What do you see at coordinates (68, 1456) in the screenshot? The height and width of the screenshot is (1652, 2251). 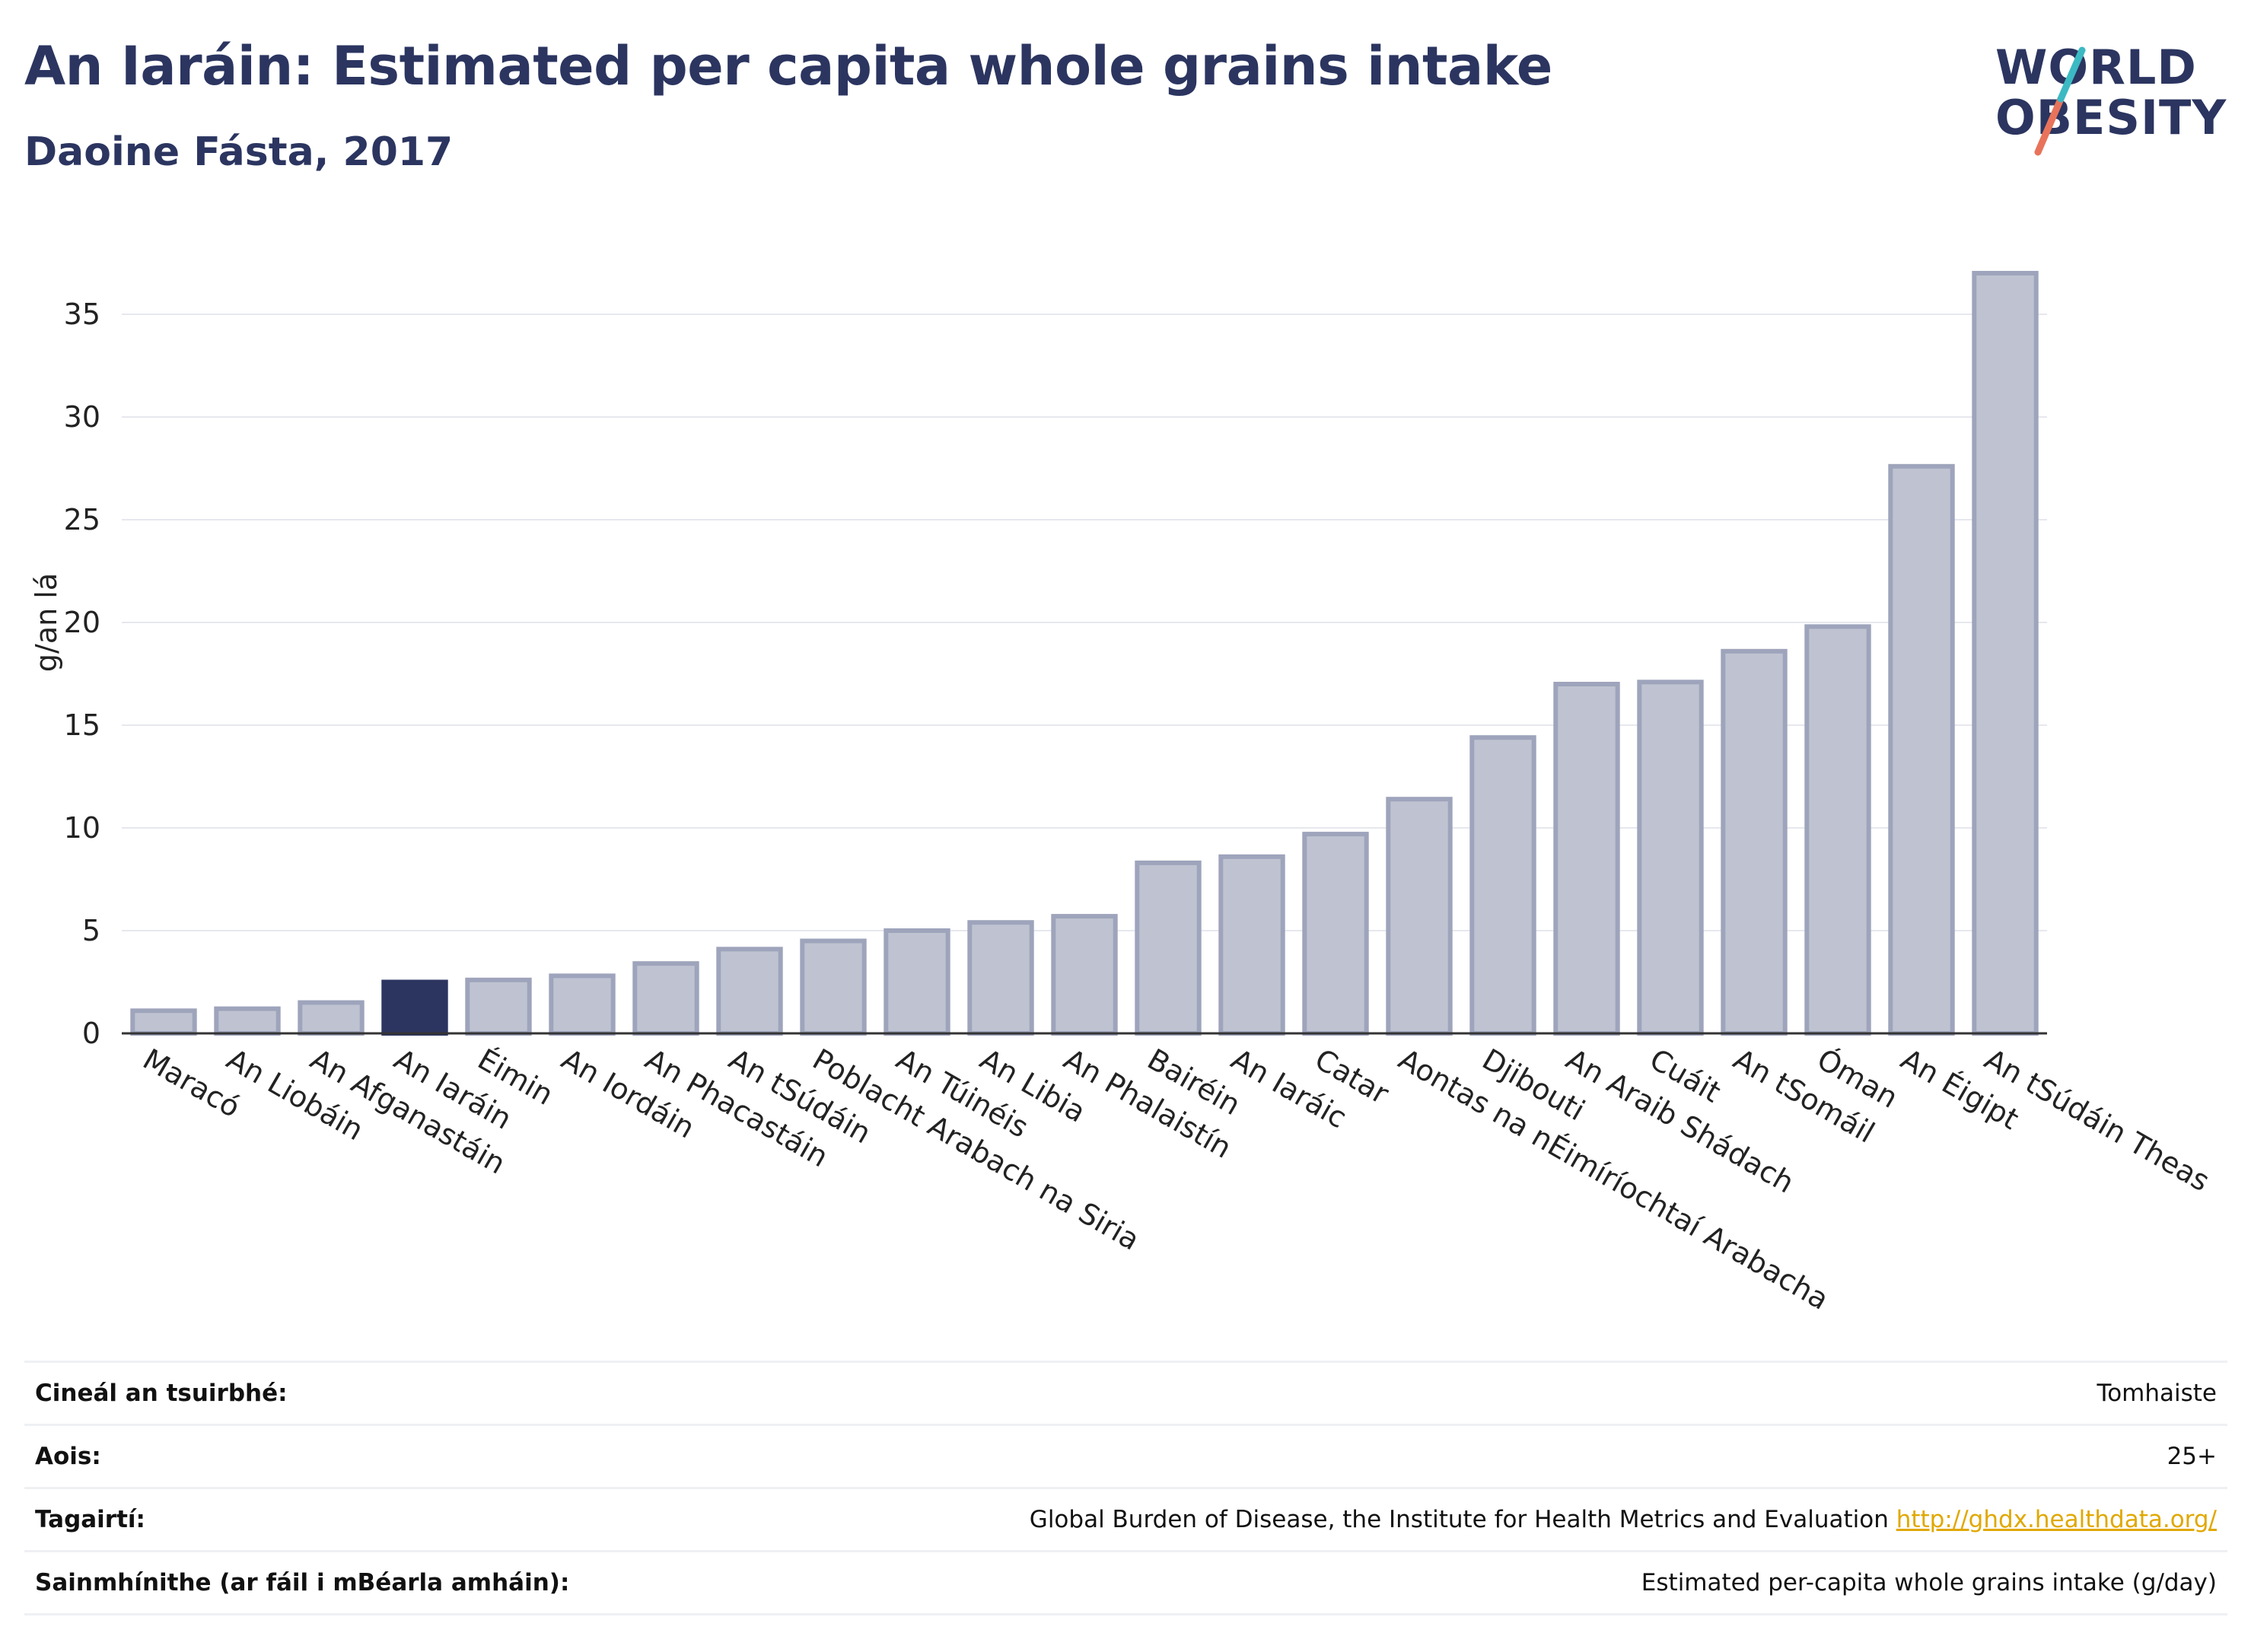 I see `info-key: Aois:` at bounding box center [68, 1456].